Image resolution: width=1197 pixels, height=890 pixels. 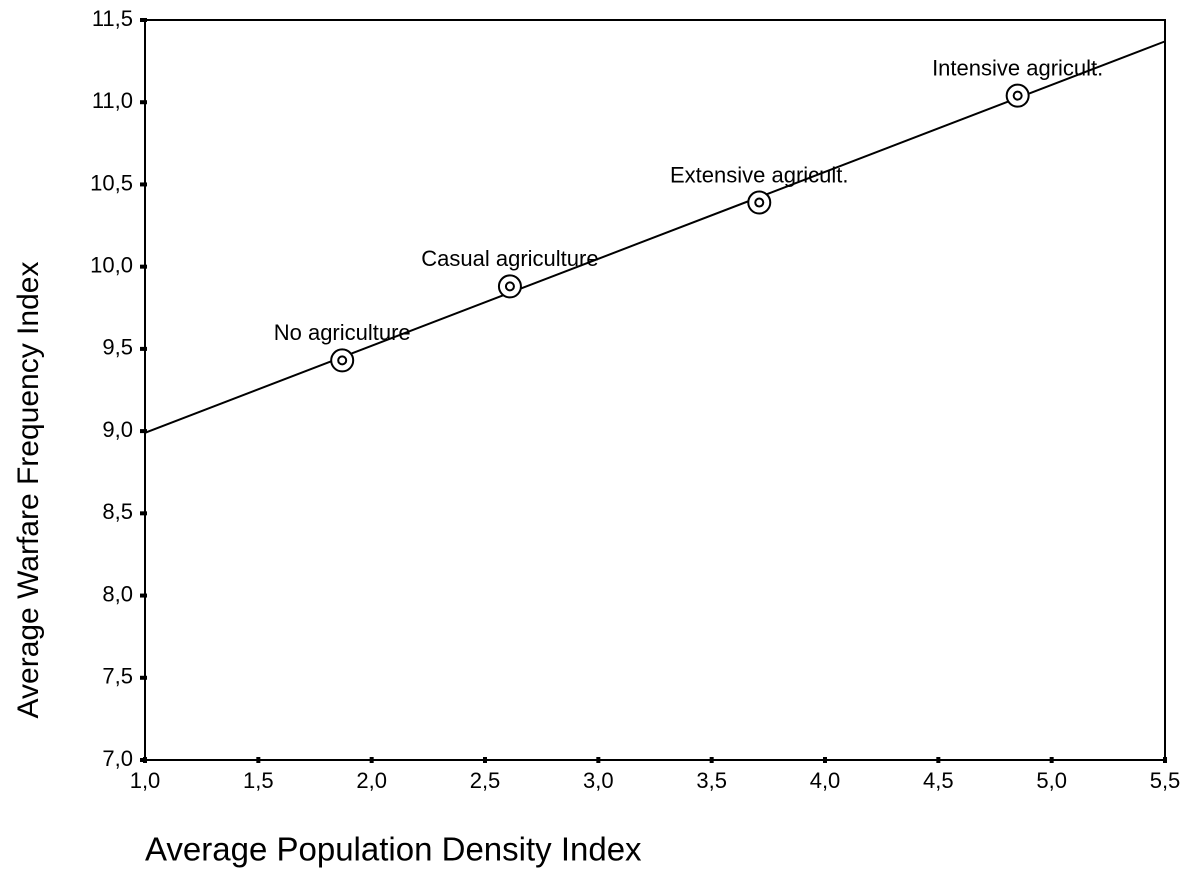 I want to click on x-tick-label: 5,5, so click(x=1165, y=780).